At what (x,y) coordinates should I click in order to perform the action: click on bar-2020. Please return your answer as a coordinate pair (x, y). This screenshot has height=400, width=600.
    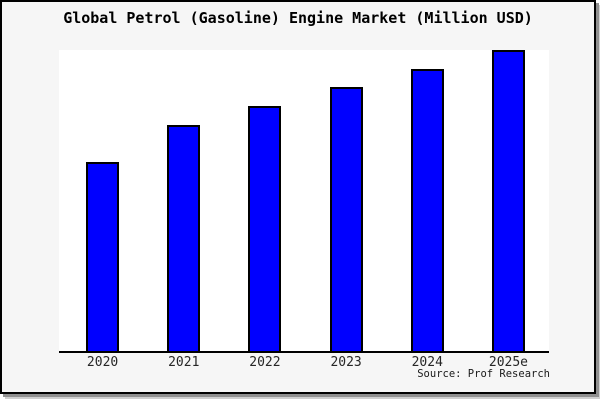
    Looking at the image, I should click on (103, 256).